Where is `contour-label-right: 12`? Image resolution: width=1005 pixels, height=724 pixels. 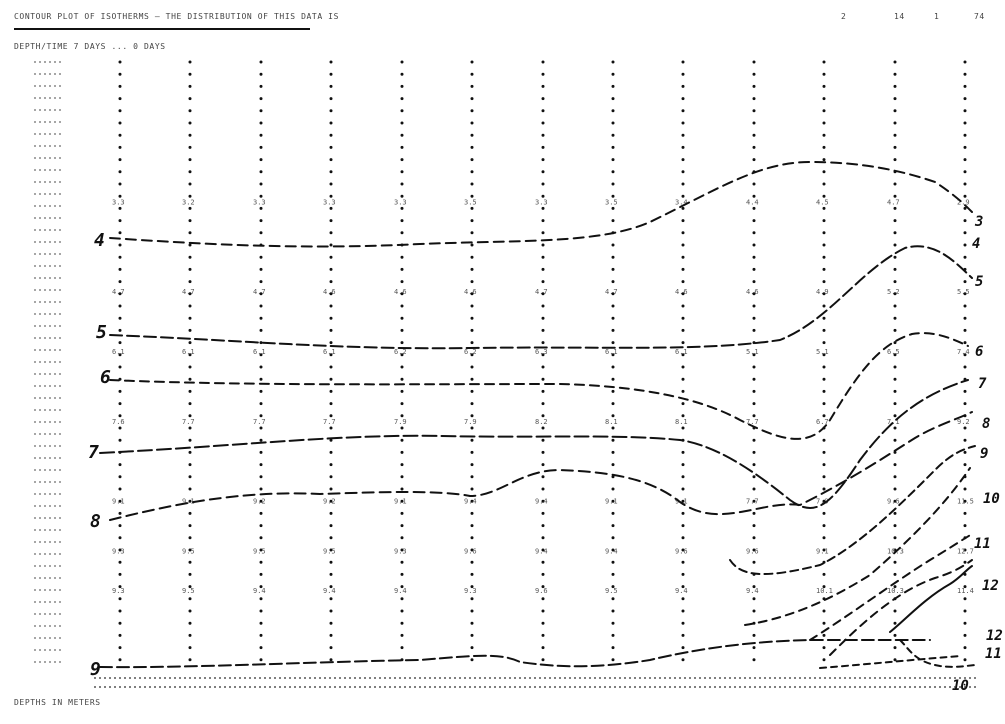 contour-label-right: 12 is located at coordinates (994, 636).